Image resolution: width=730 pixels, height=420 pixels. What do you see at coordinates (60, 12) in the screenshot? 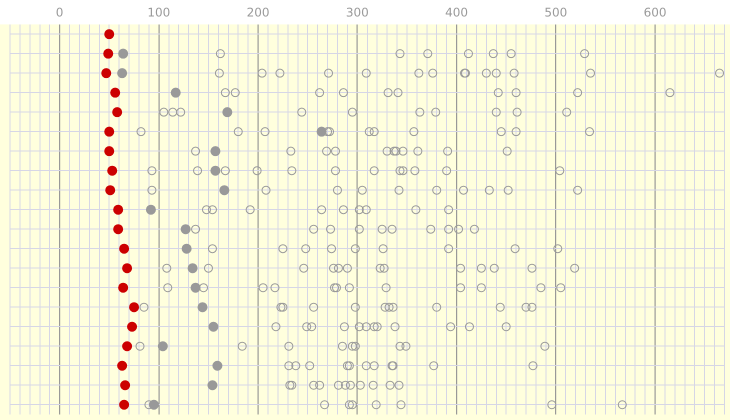
I see `x-tick-label: 0` at bounding box center [60, 12].